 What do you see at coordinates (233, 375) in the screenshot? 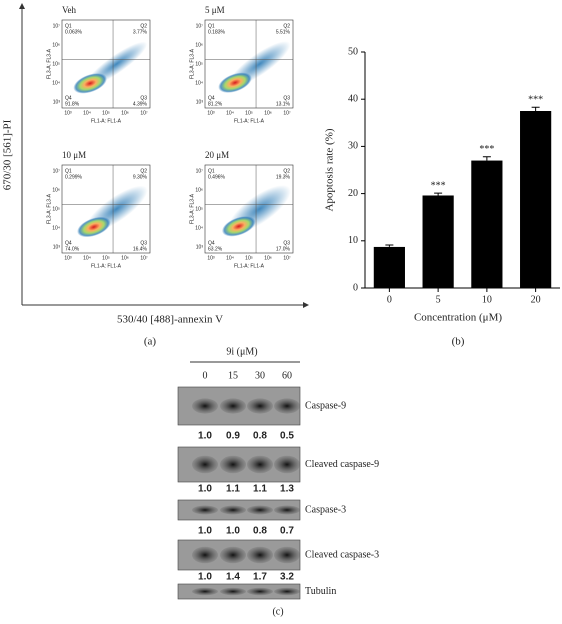
I see `lane-label: 15` at bounding box center [233, 375].